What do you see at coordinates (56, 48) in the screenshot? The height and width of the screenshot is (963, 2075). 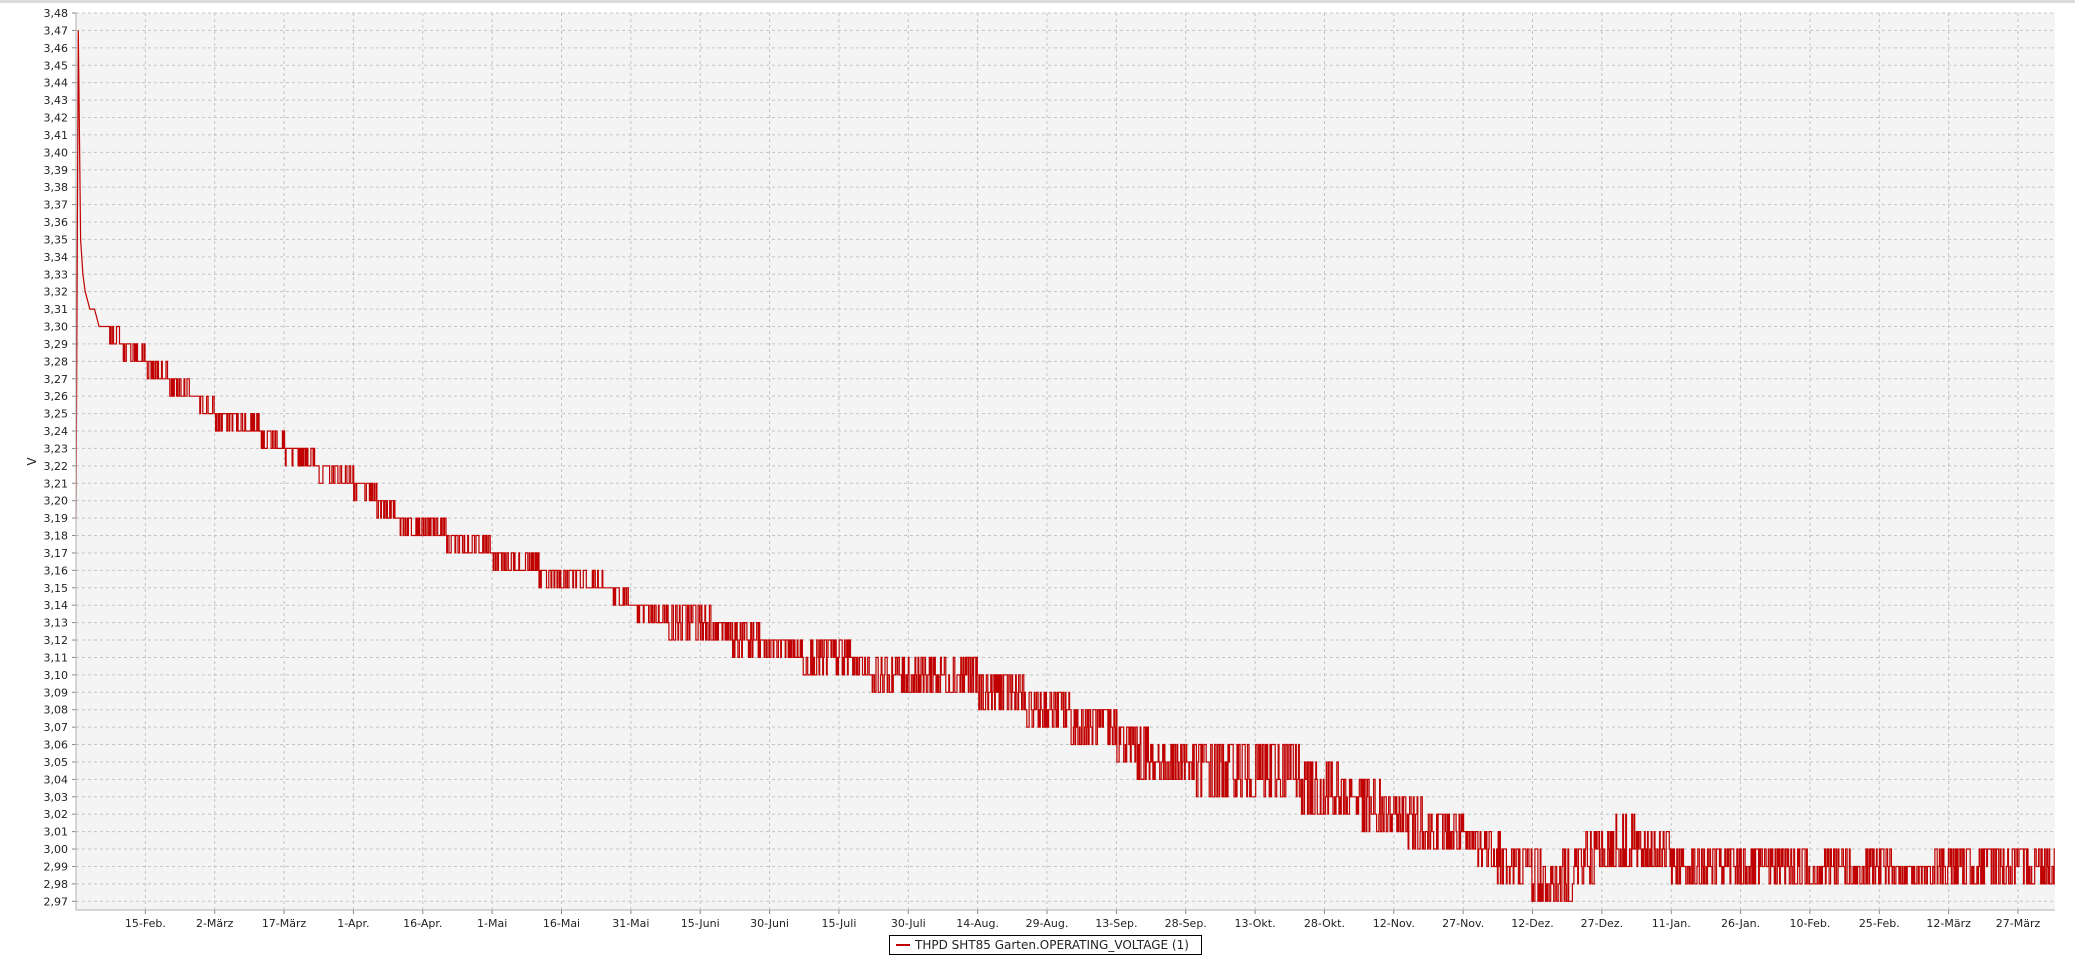 I see `y-tick-label: 3,46` at bounding box center [56, 48].